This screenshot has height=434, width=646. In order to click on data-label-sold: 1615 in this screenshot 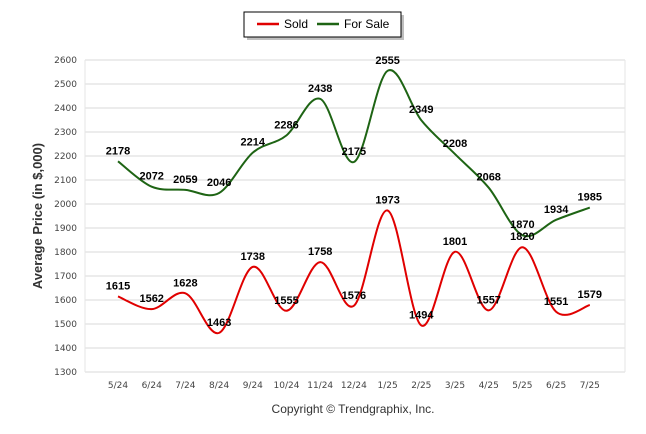, I will do `click(118, 286)`.